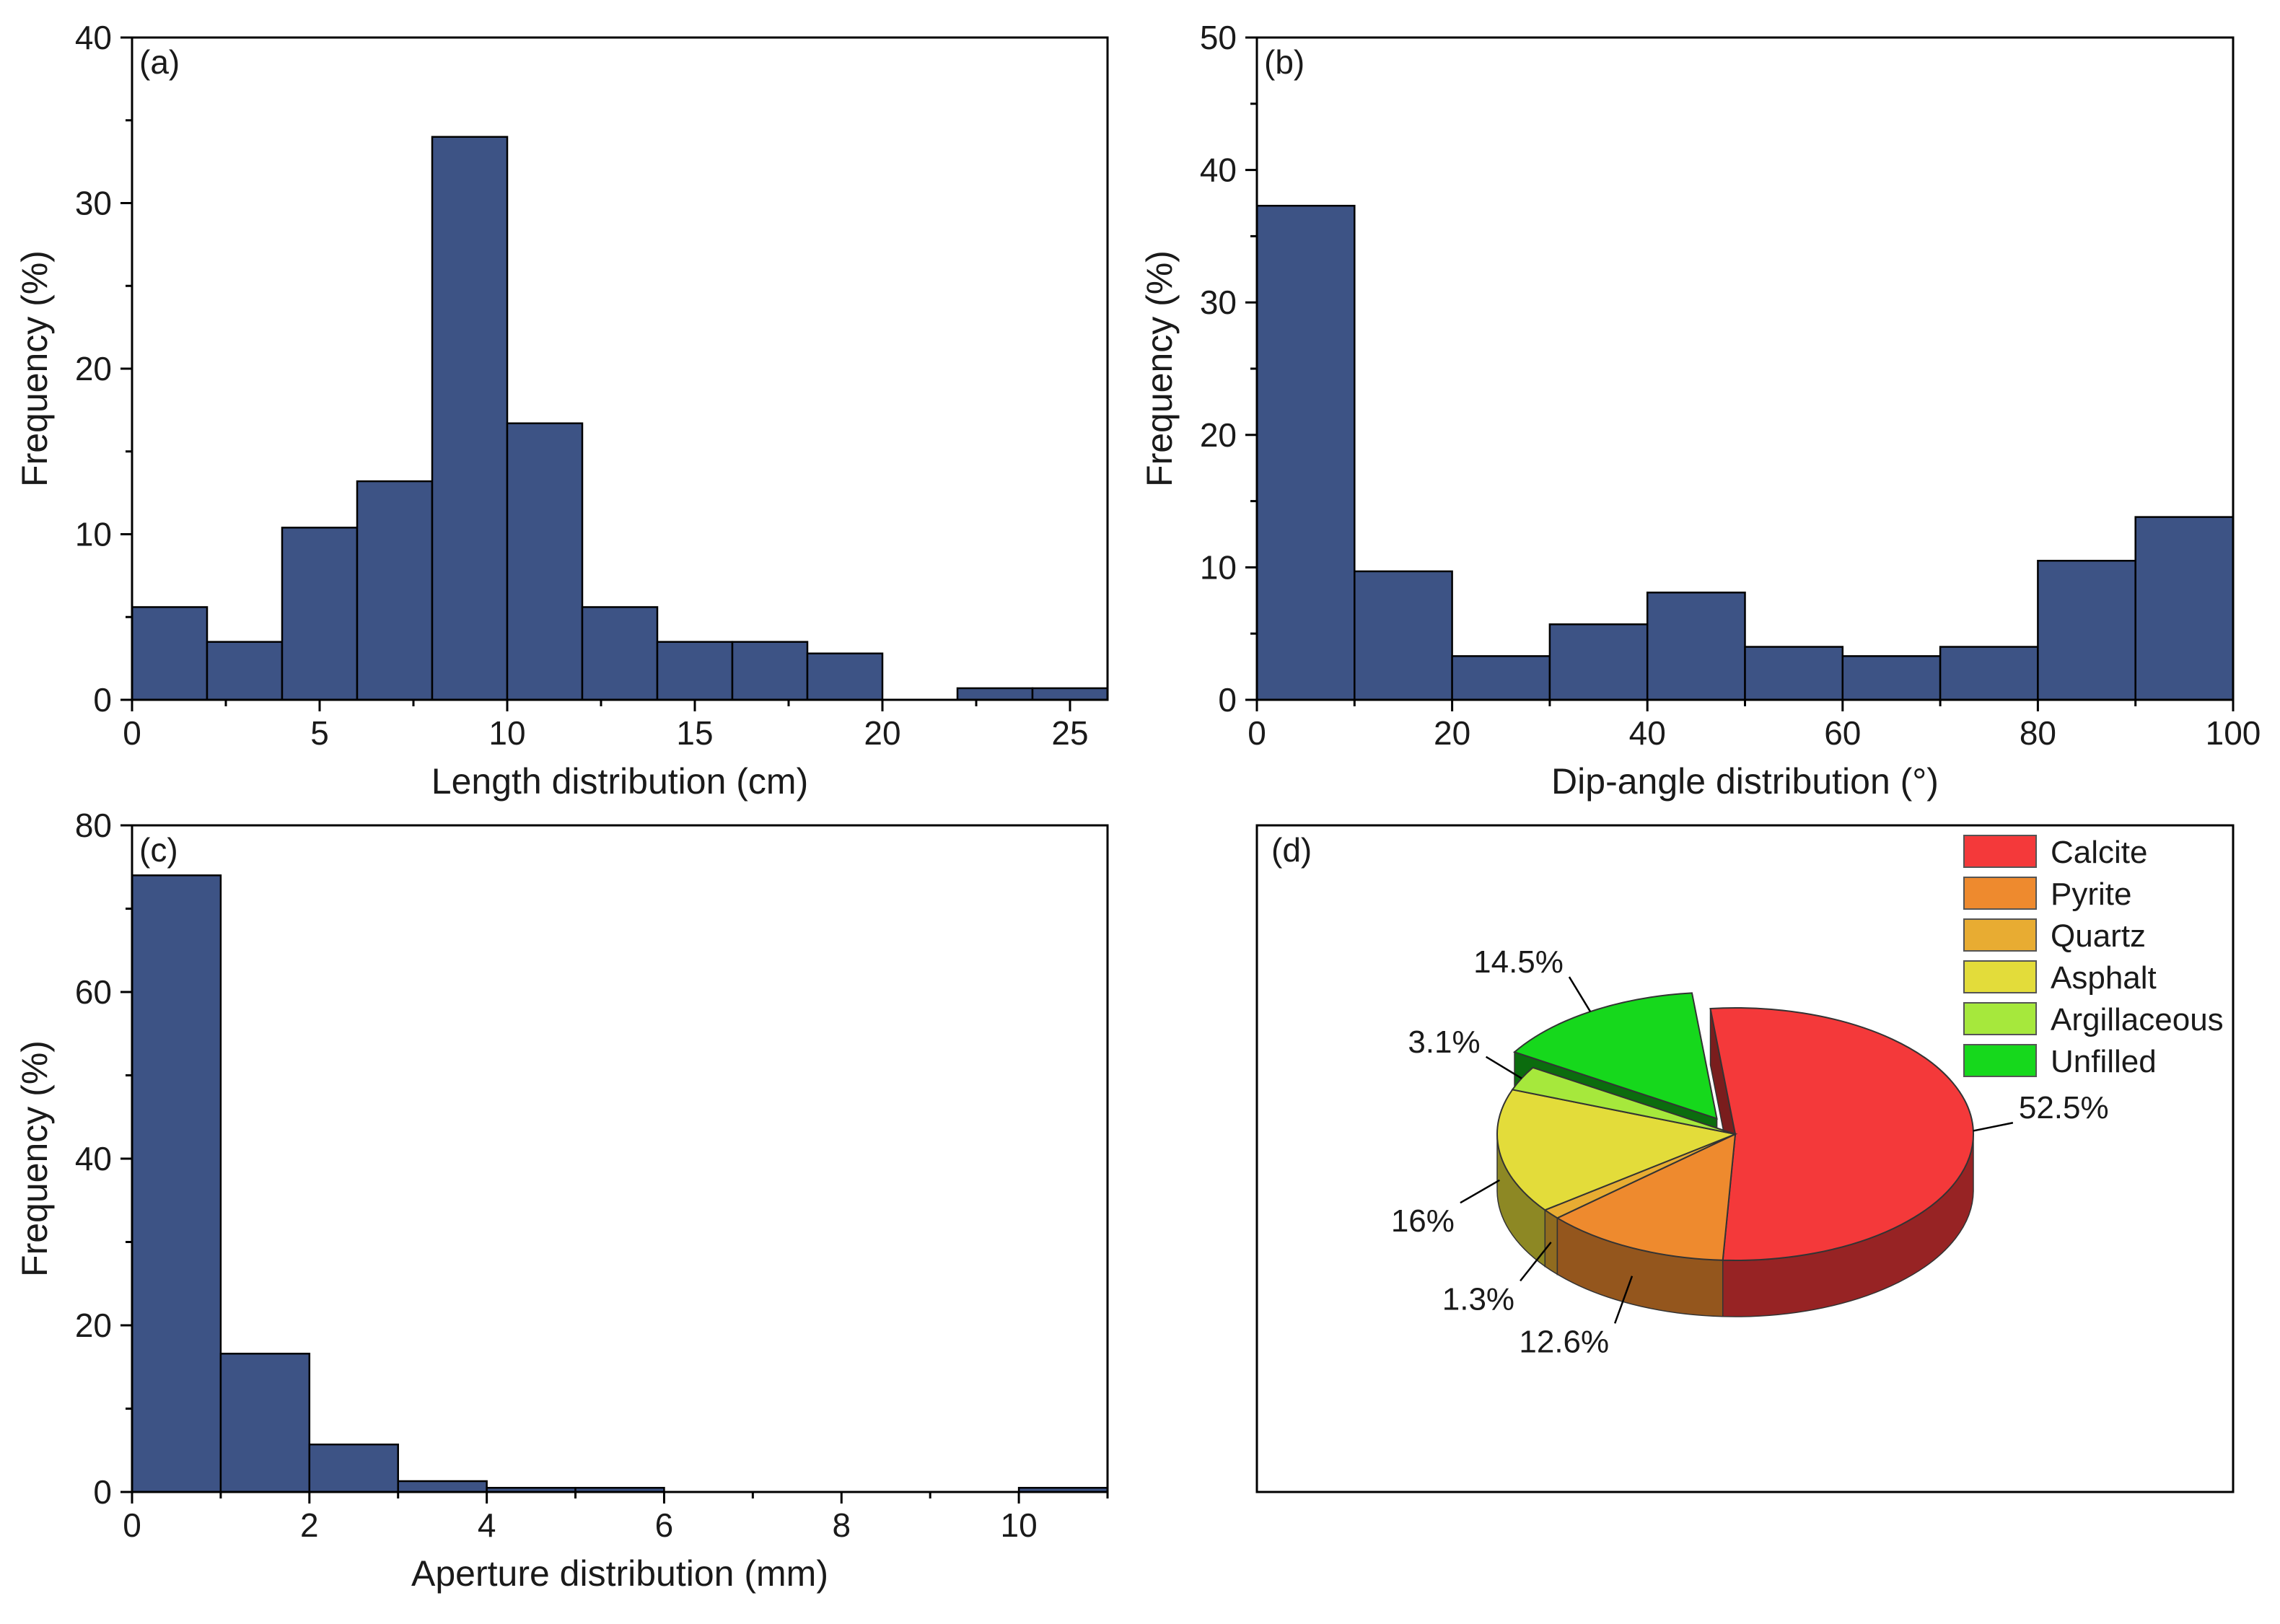 The width and height of the screenshot is (2280, 1624). Describe the element at coordinates (1842, 733) in the screenshot. I see `x-tick-label: 60` at that location.